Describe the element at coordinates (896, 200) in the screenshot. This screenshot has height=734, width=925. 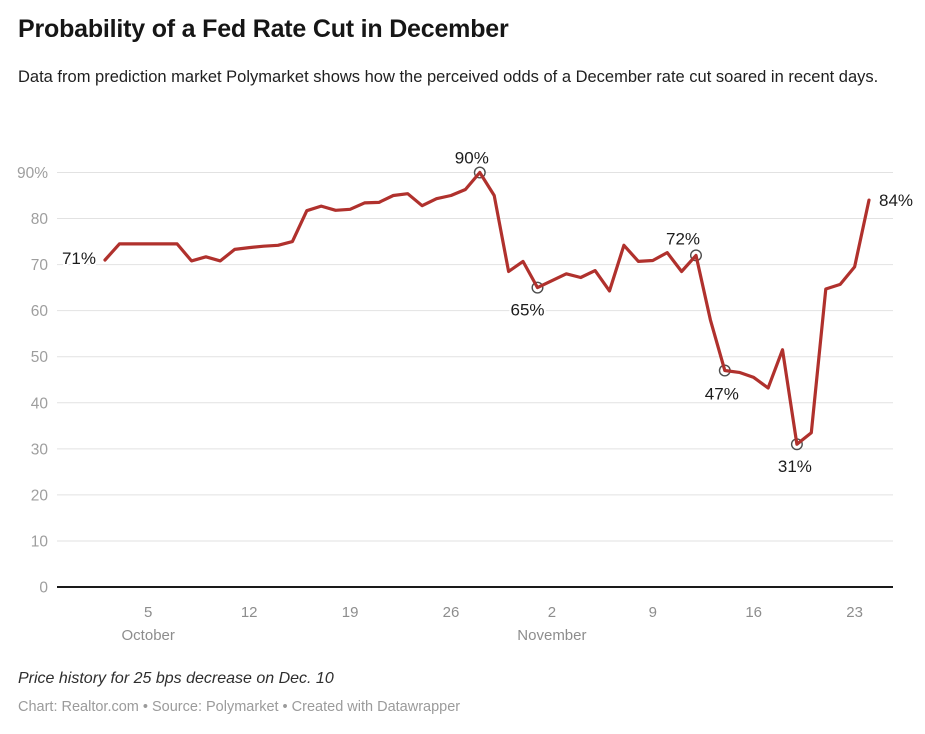
I see `annotation-label: 84%` at that location.